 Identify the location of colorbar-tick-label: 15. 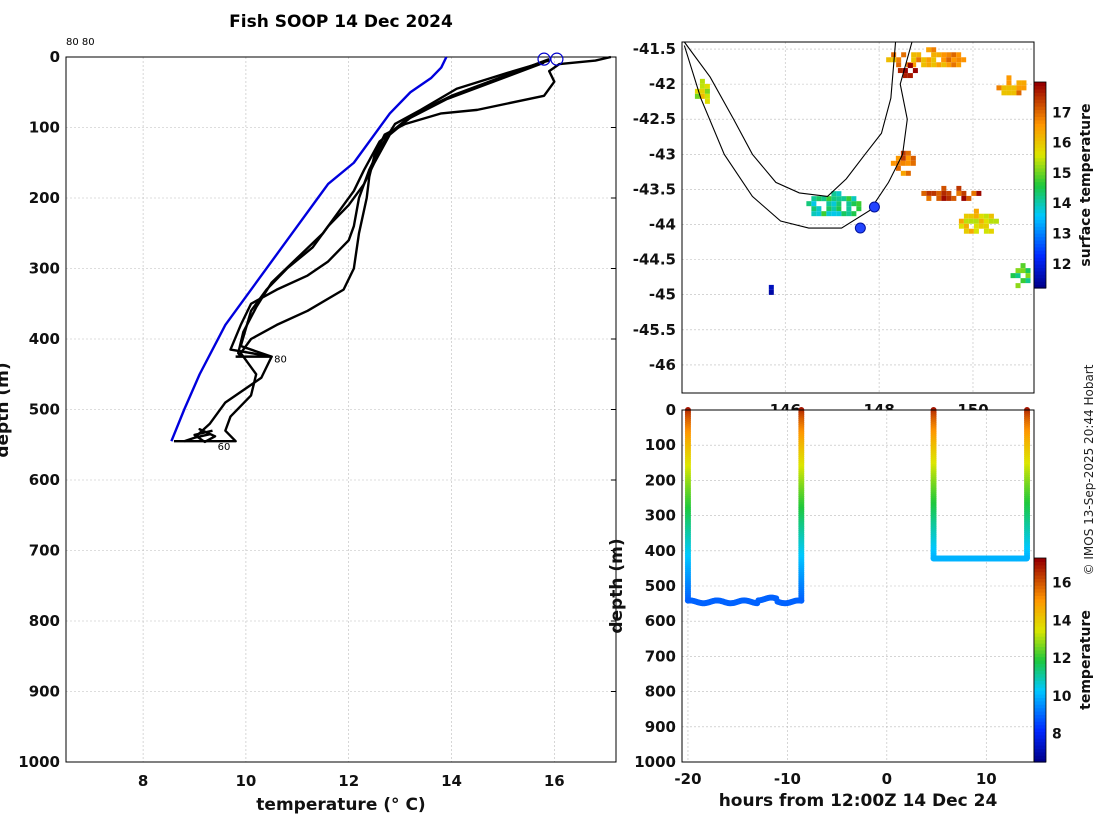
(1061, 174).